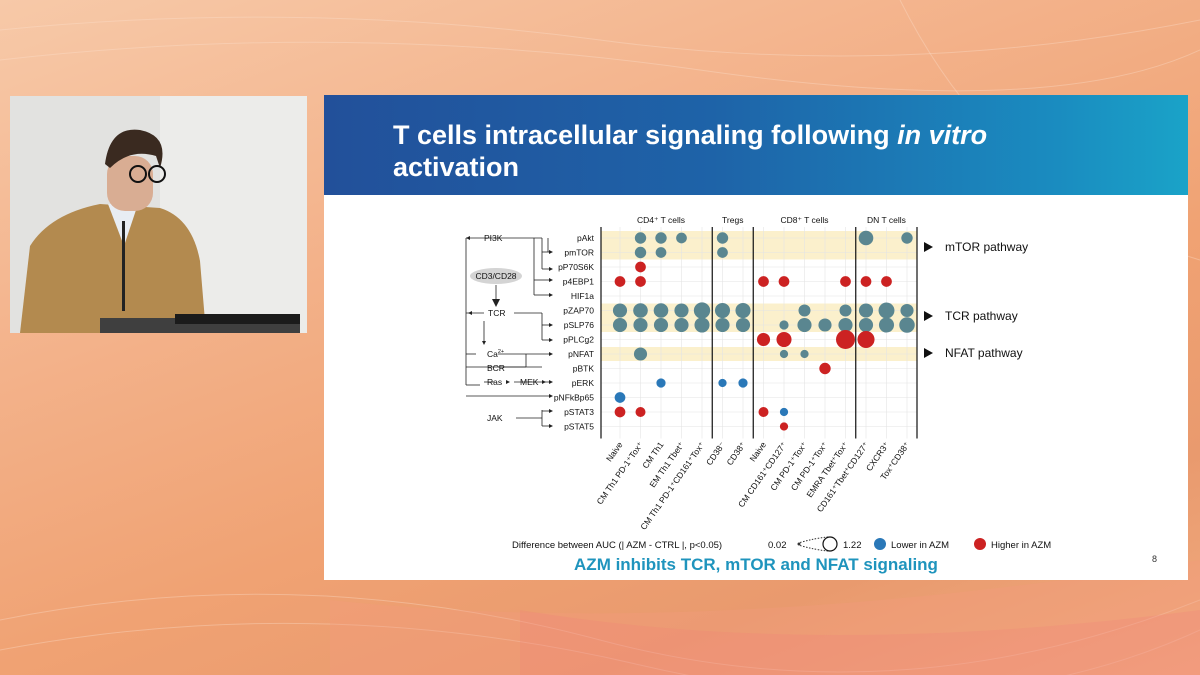  What do you see at coordinates (777, 545) in the screenshot?
I see `legend-size-min: 0.02` at bounding box center [777, 545].